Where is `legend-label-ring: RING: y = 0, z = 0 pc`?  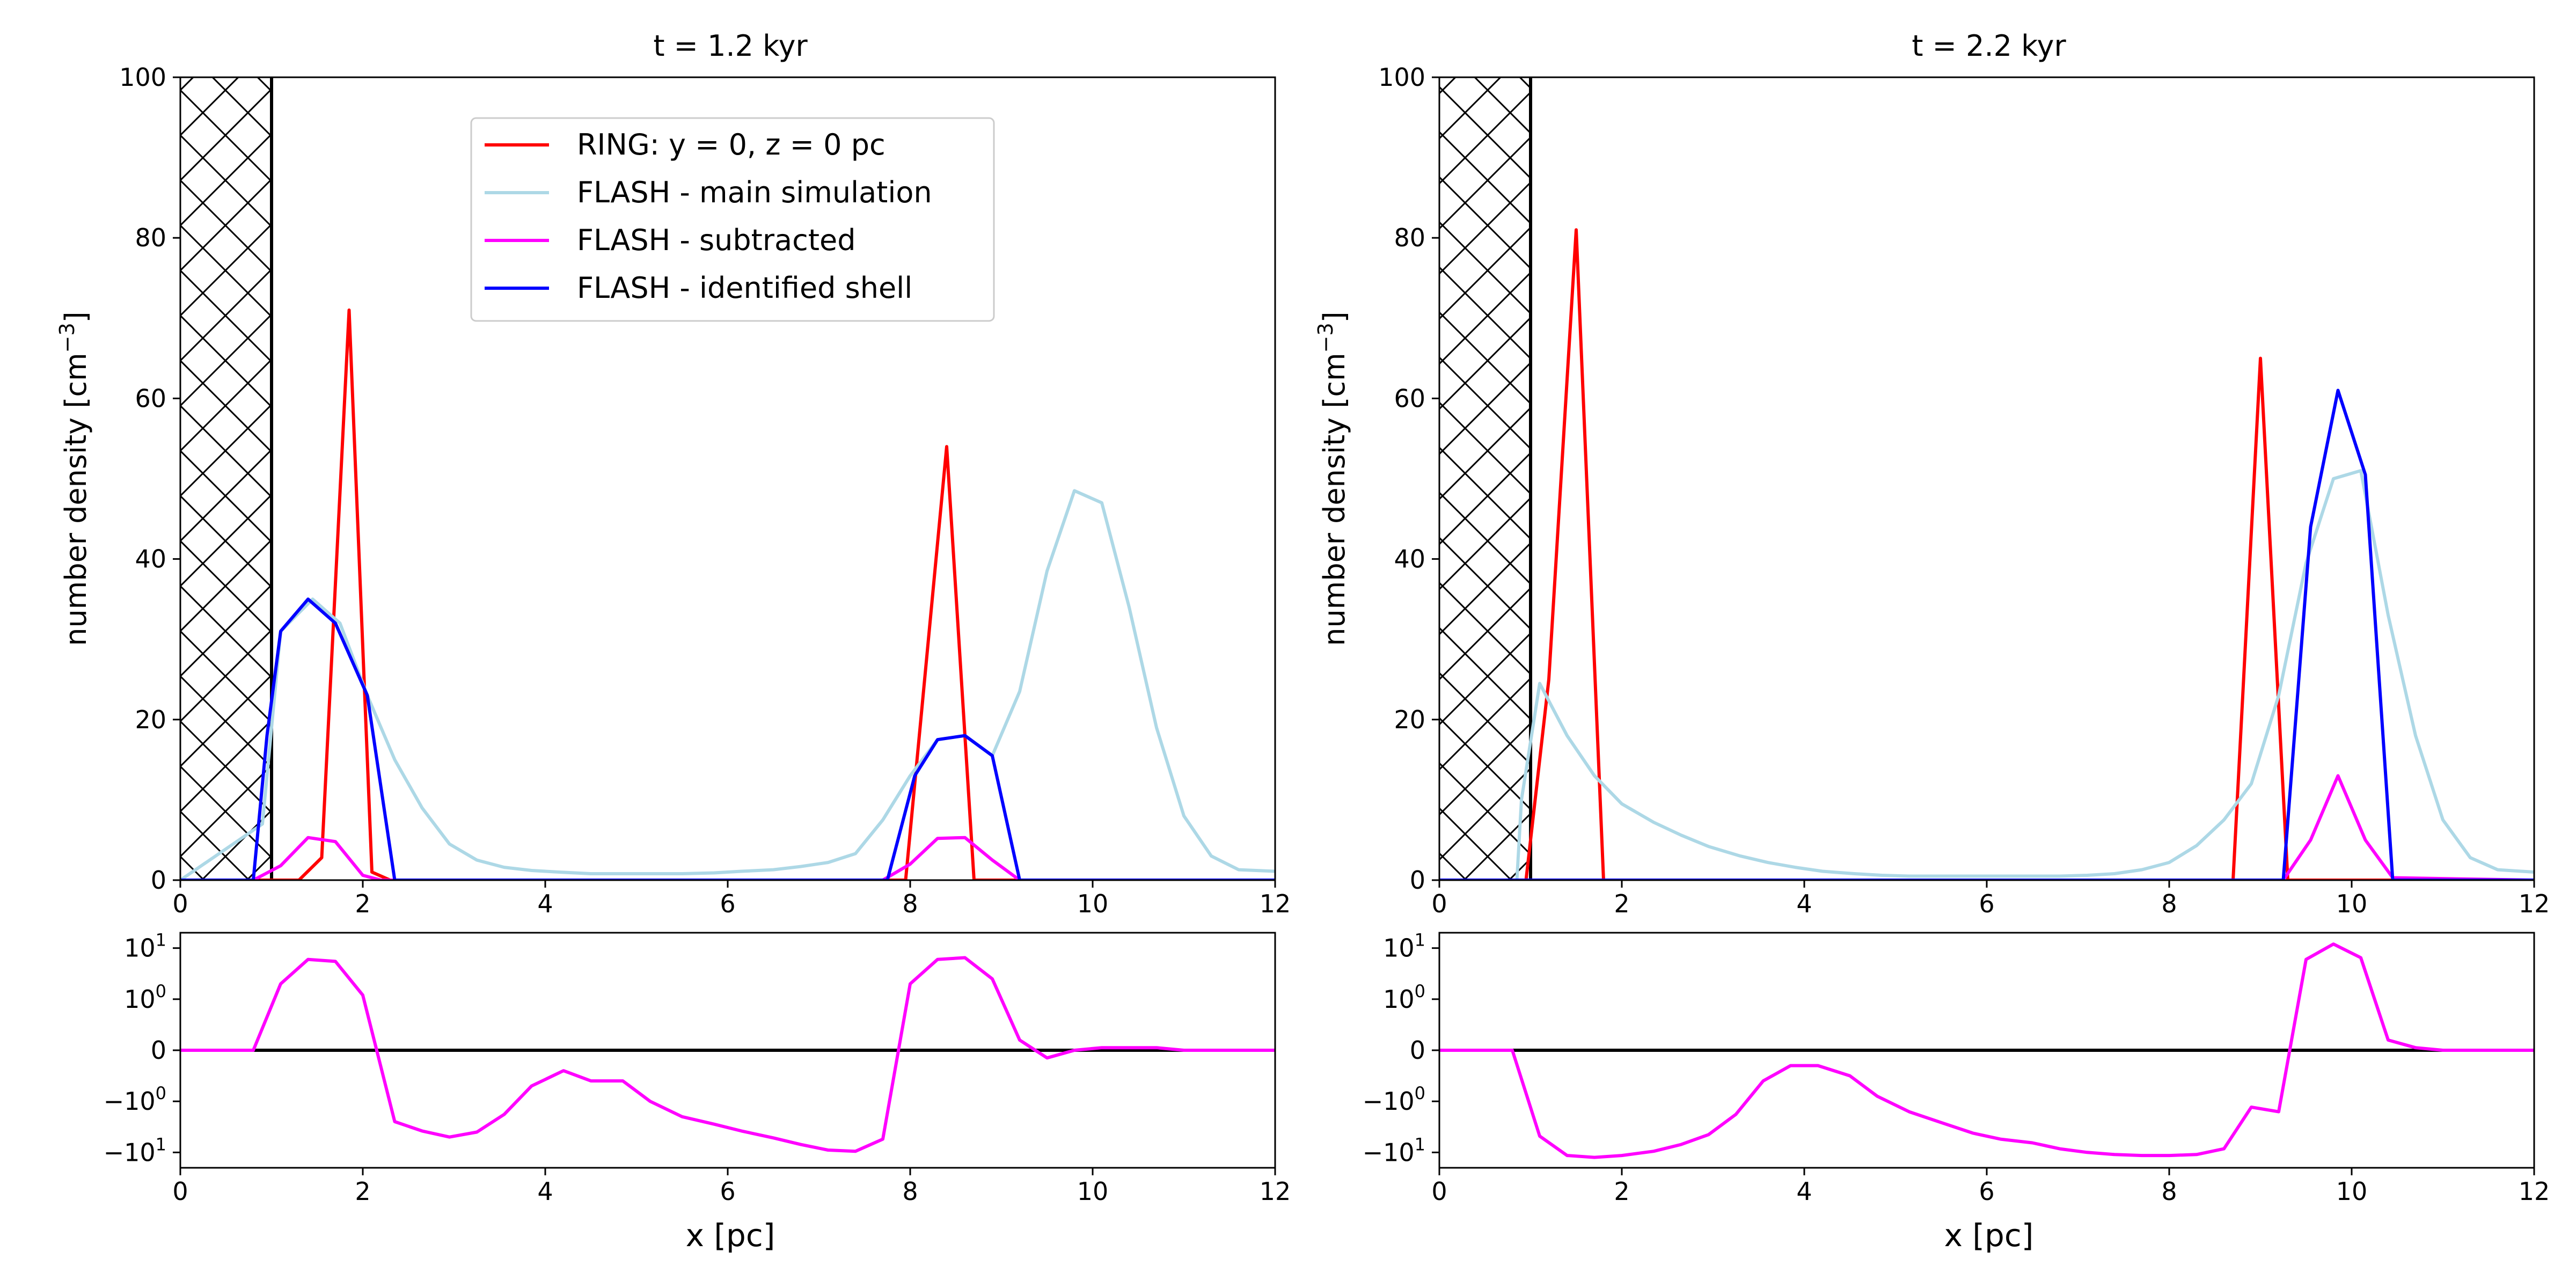
legend-label-ring: RING: y = 0, z = 0 pc is located at coordinates (731, 145).